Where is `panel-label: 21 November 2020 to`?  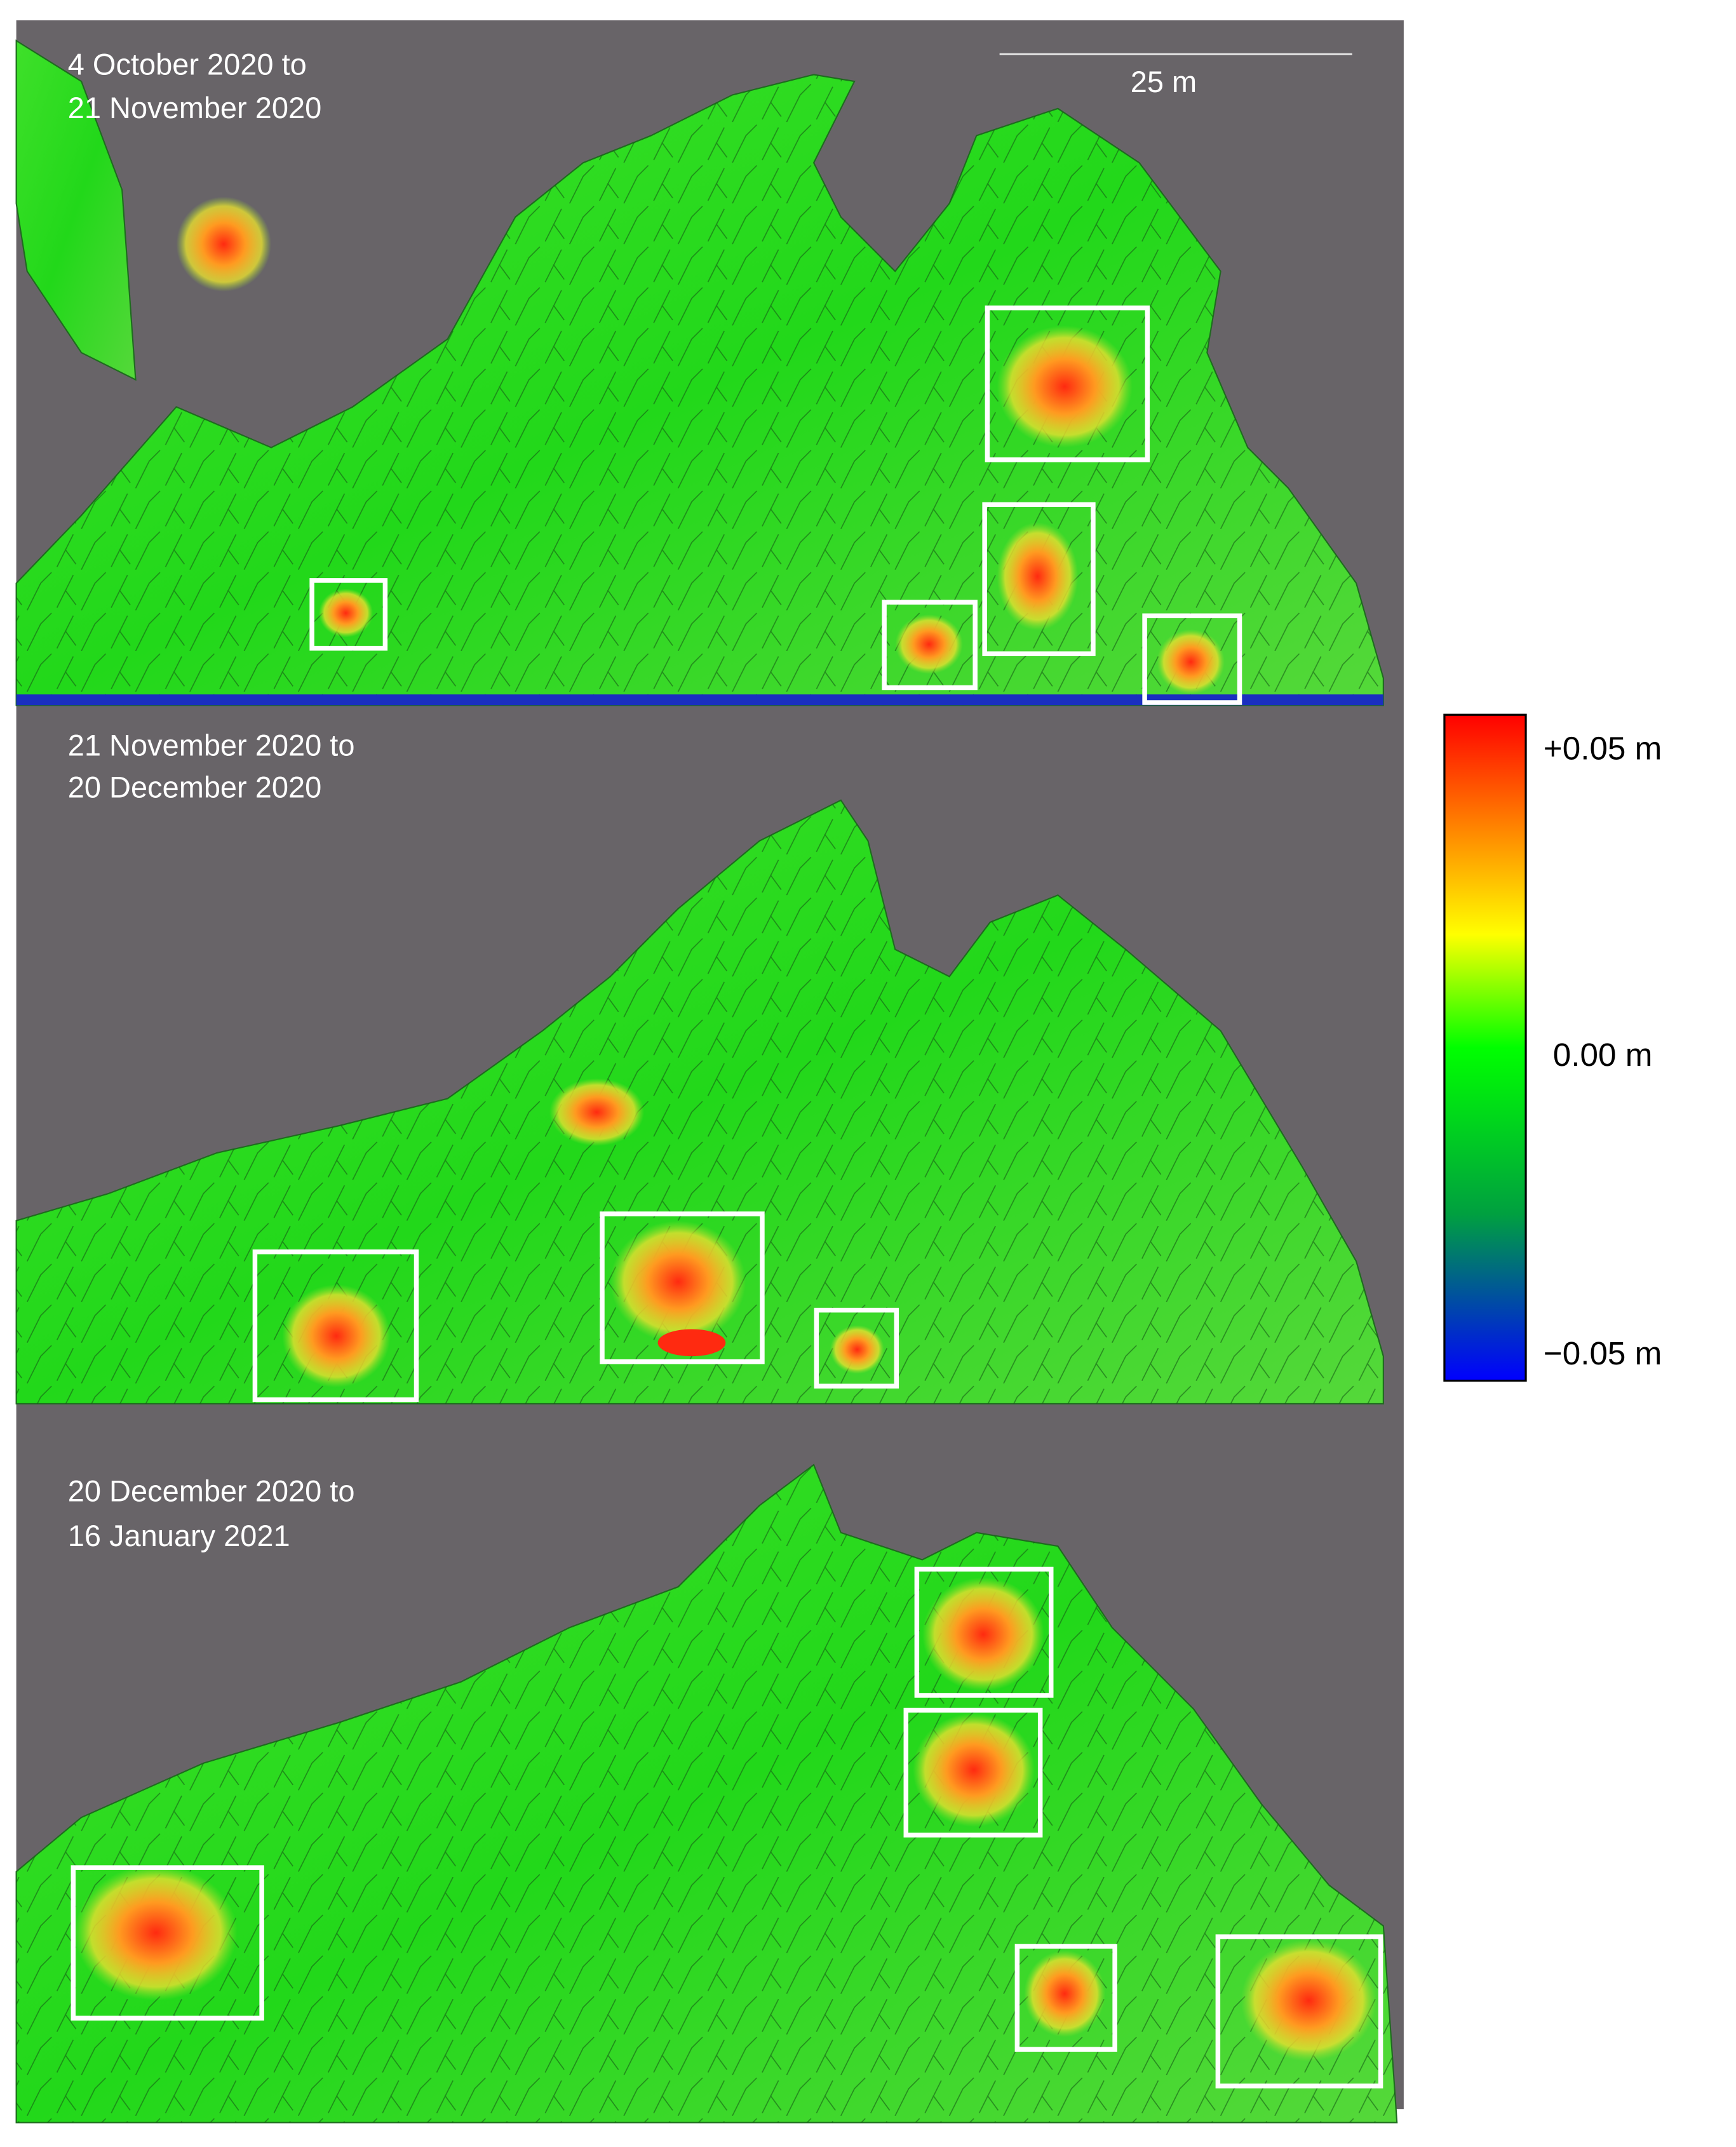
panel-label: 21 November 2020 to is located at coordinates (211, 745).